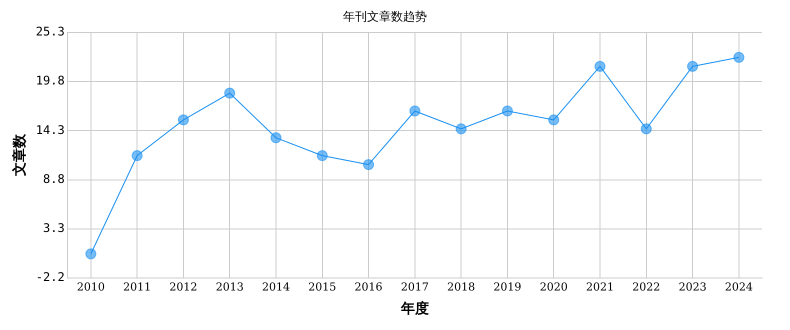  I want to click on x-tick-label: 2017, so click(414, 287).